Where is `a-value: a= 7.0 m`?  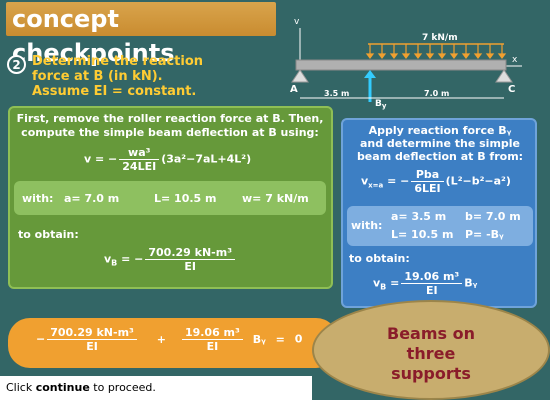 a-value: a= 7.0 m is located at coordinates (92, 198).